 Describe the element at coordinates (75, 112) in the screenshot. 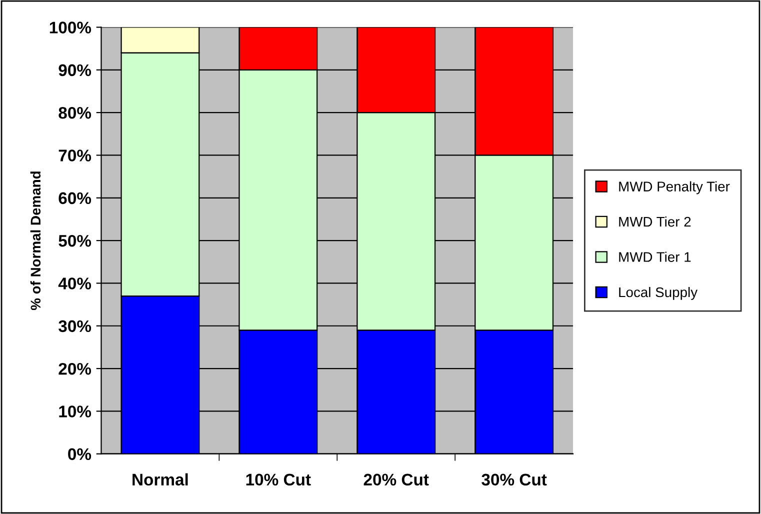

I see `y-tick-label: 80%` at that location.